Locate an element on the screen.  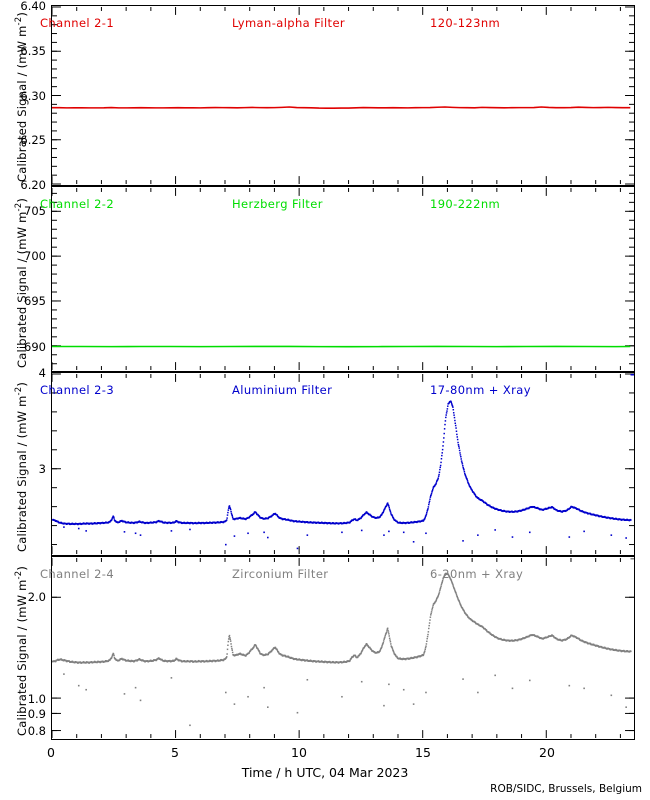
x-tick-label: 10 is located at coordinates (299, 752).